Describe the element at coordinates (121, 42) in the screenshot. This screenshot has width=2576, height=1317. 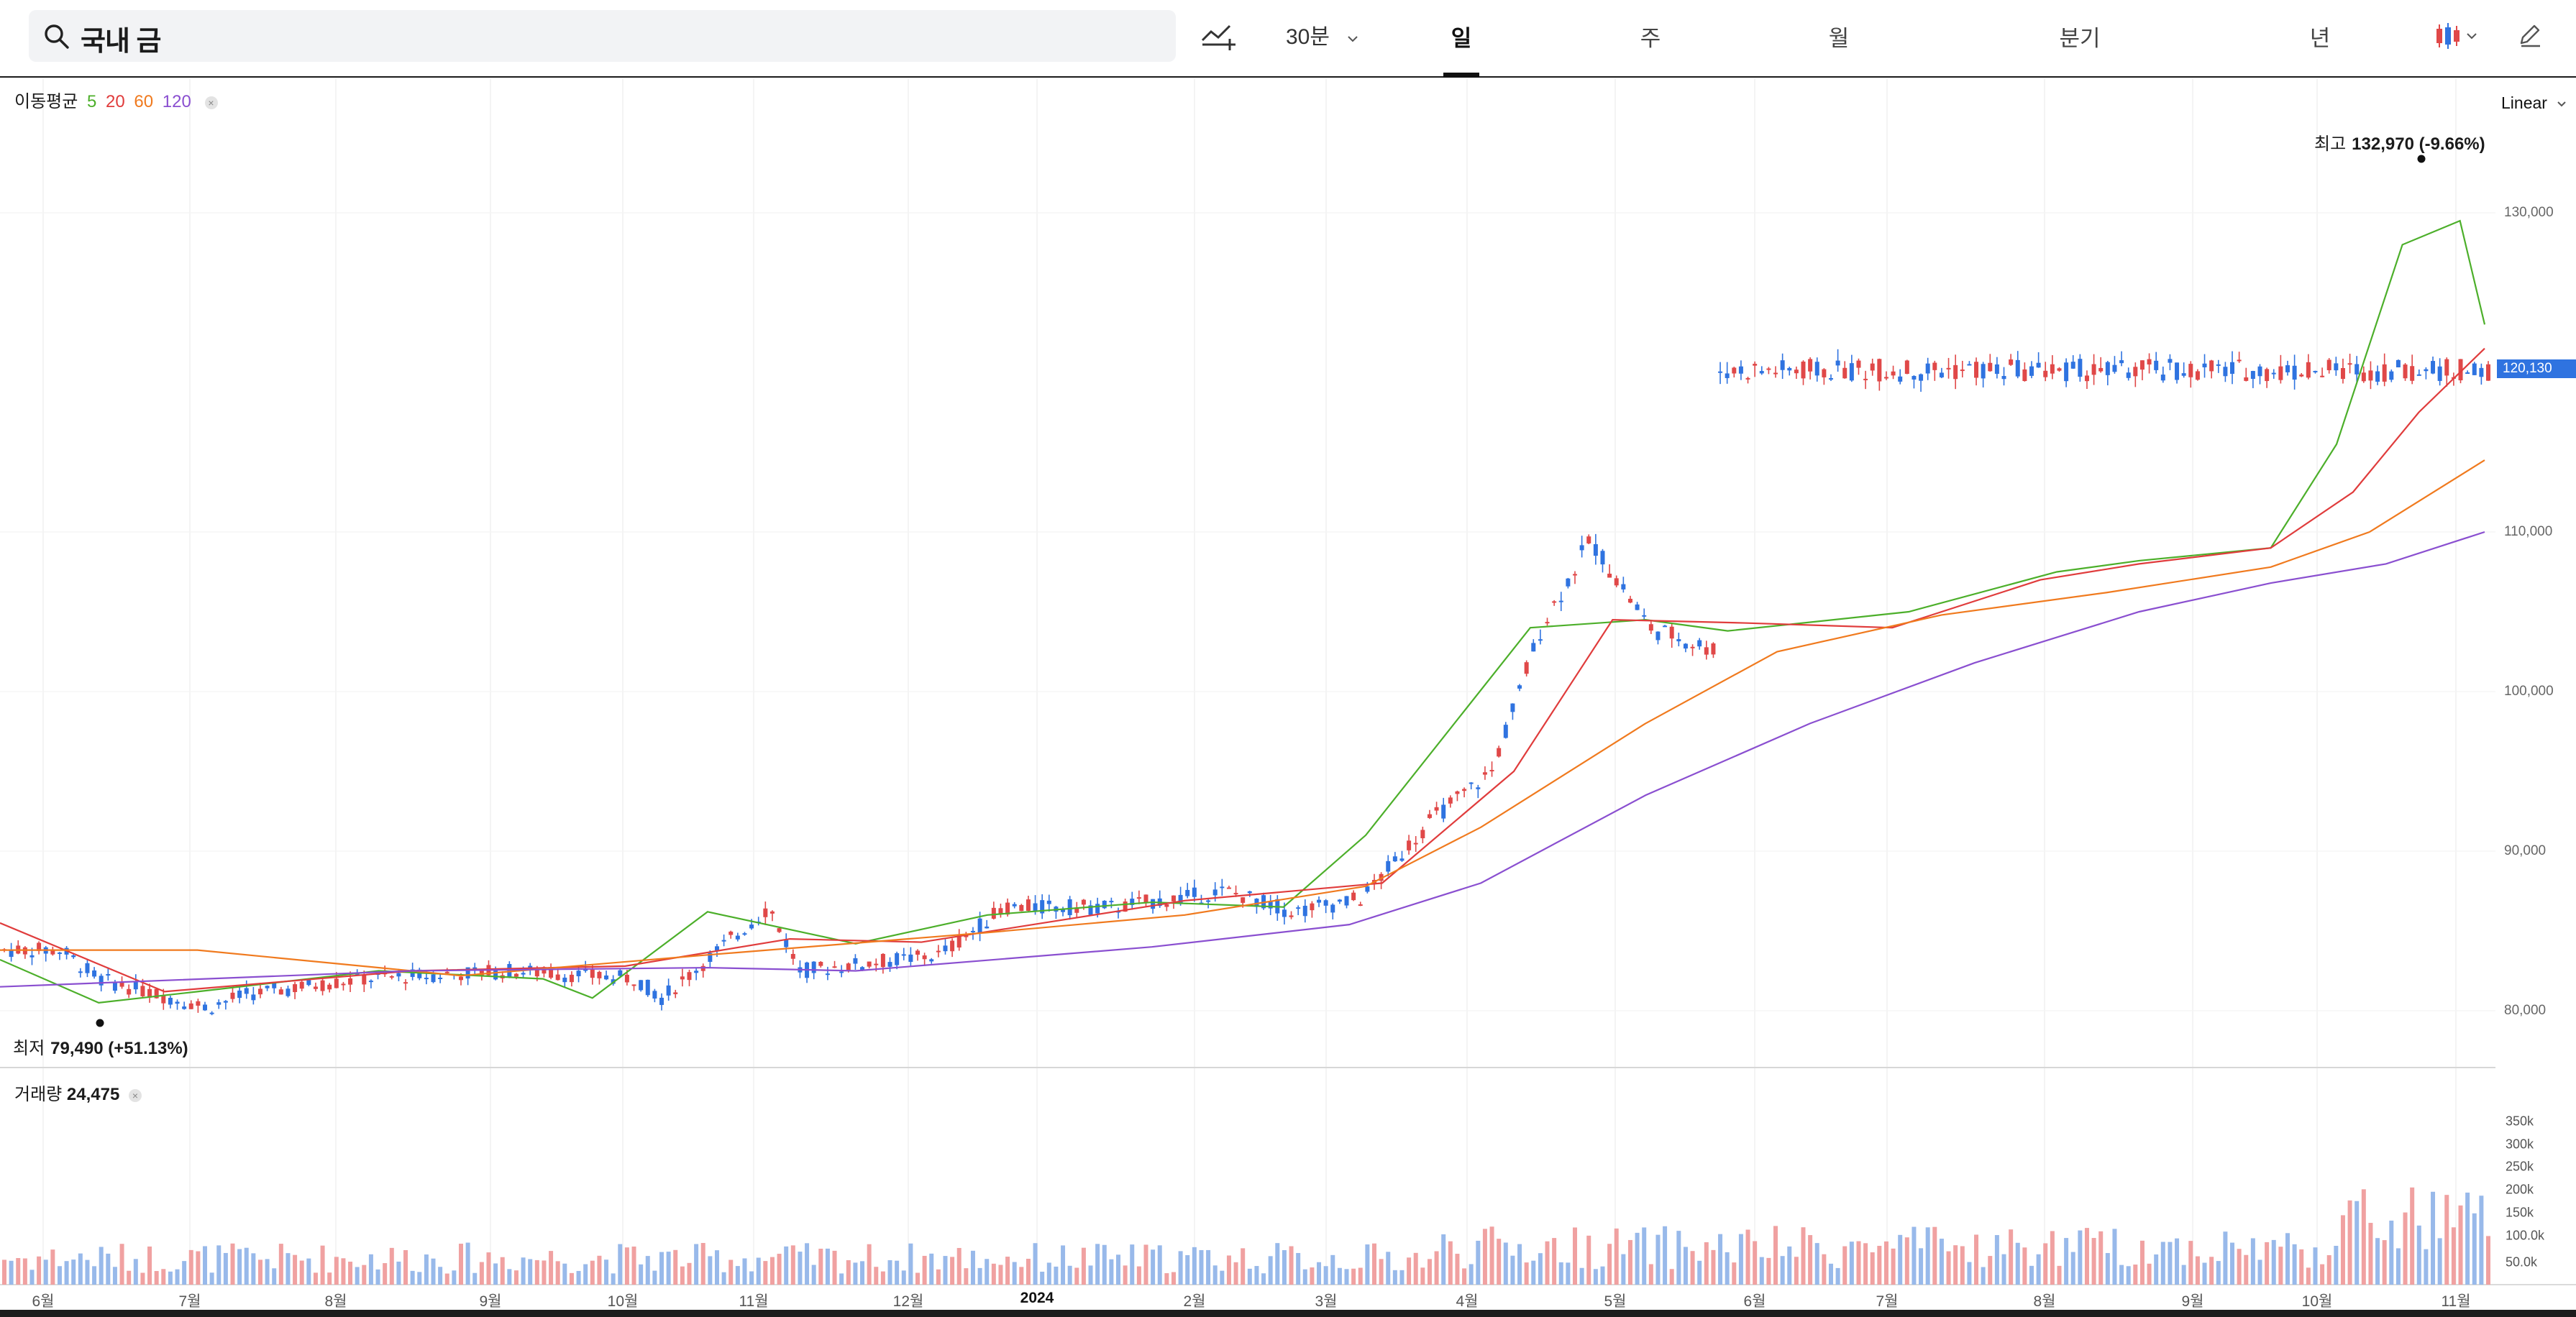
I see `search-query: 국내 금` at that location.